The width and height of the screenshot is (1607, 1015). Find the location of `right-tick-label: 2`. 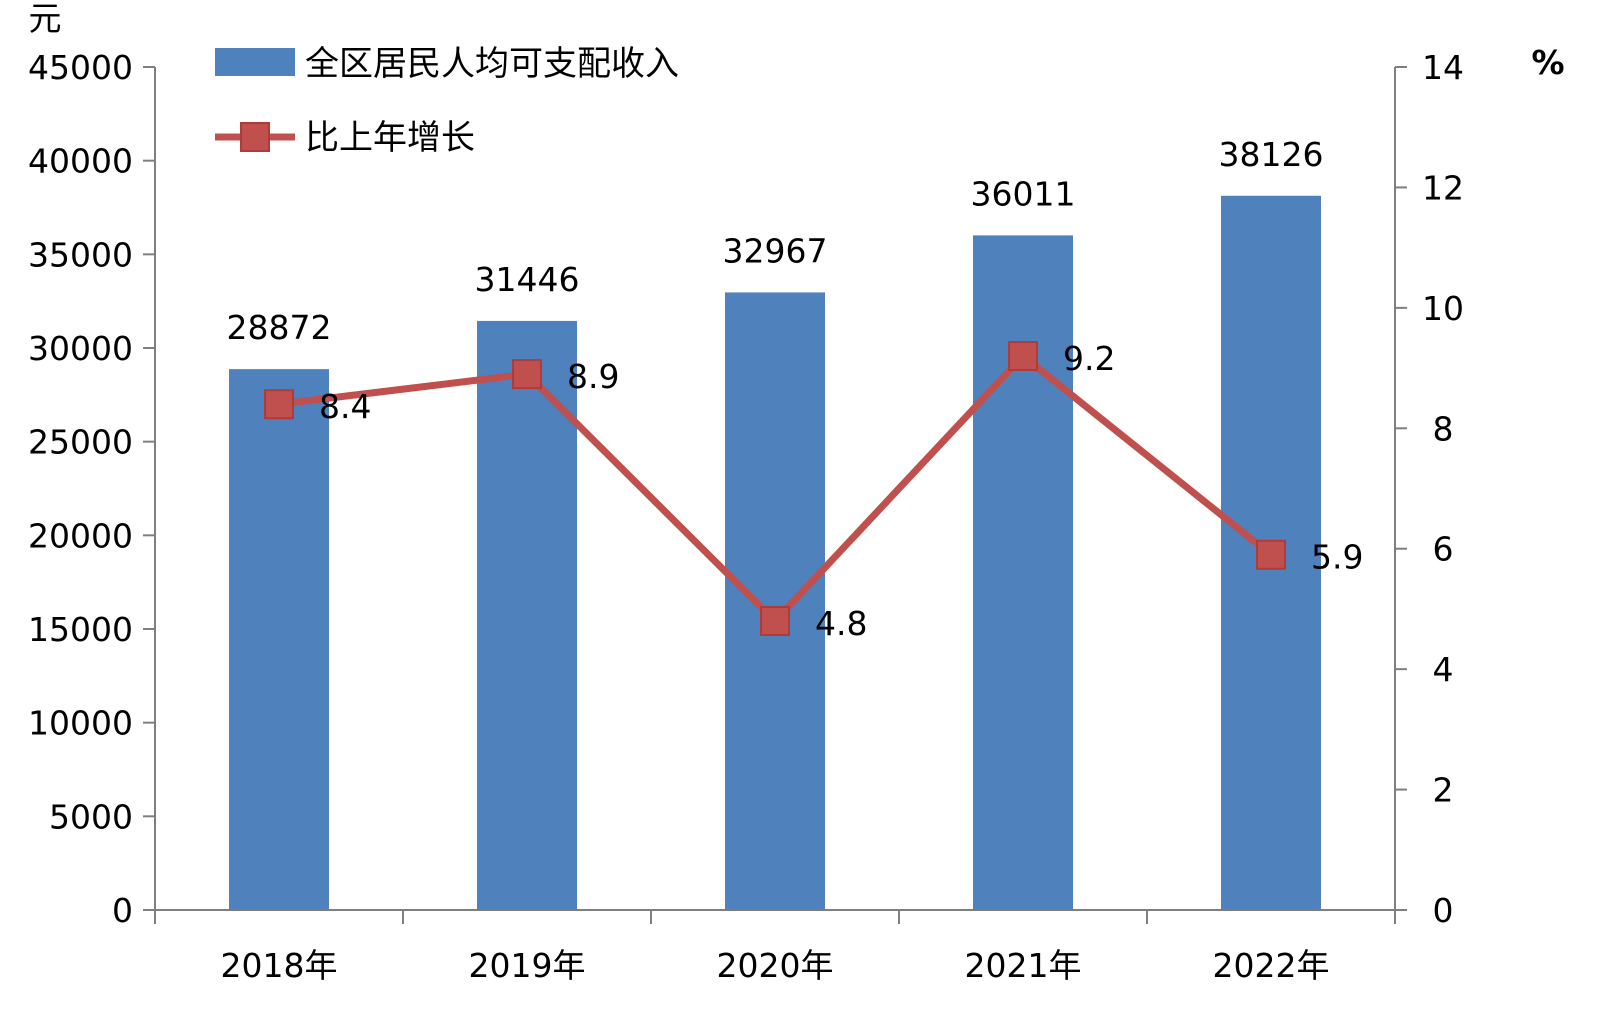

right-tick-label: 2 is located at coordinates (1443, 790).